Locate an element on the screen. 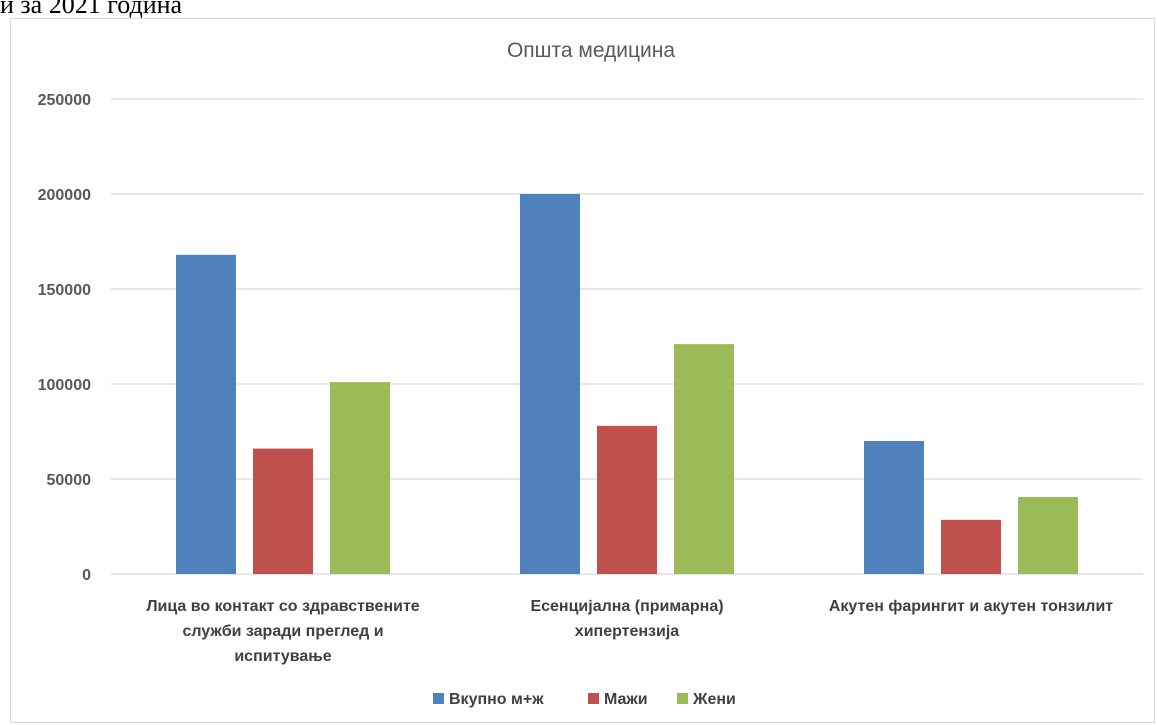  y-tick-label: 150000 is located at coordinates (64, 290).